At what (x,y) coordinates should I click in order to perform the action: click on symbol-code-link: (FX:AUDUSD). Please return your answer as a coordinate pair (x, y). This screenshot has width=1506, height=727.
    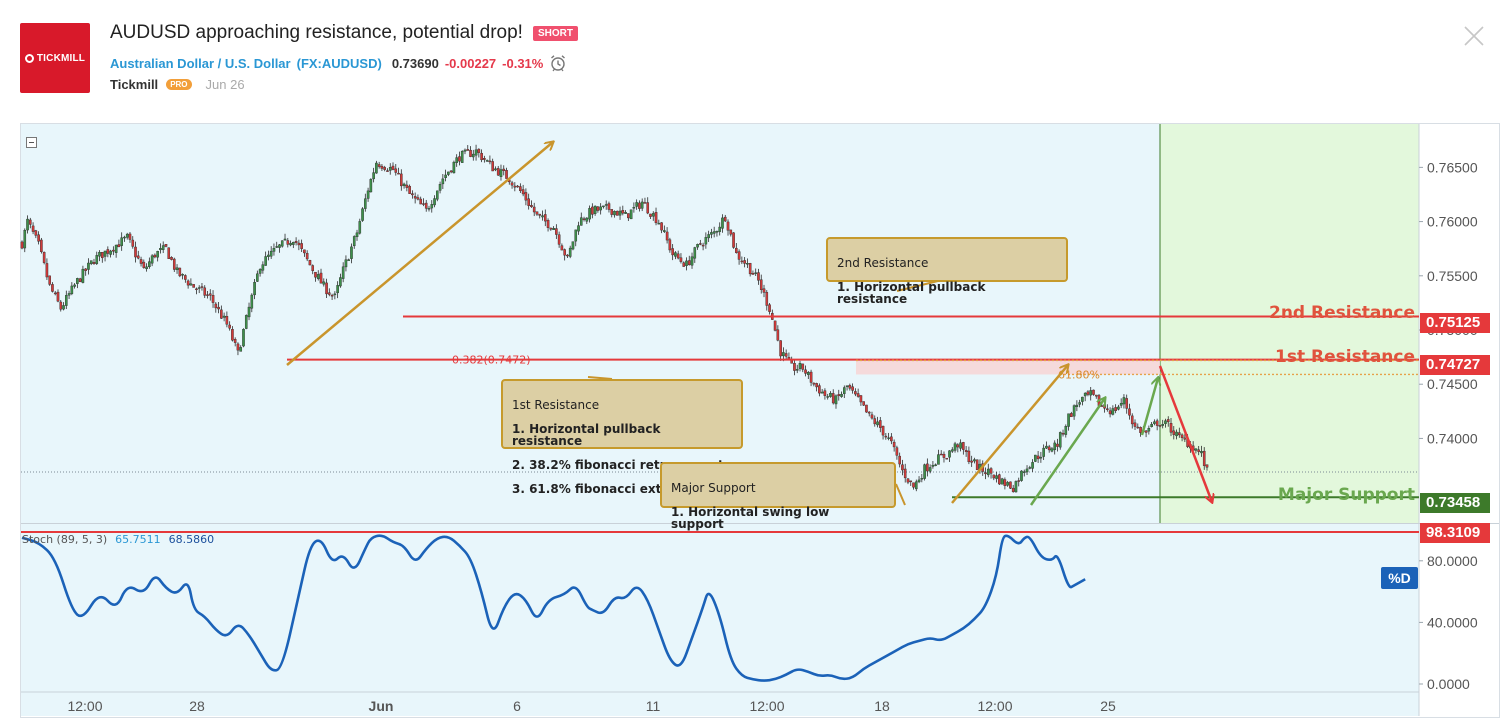
    Looking at the image, I should click on (339, 63).